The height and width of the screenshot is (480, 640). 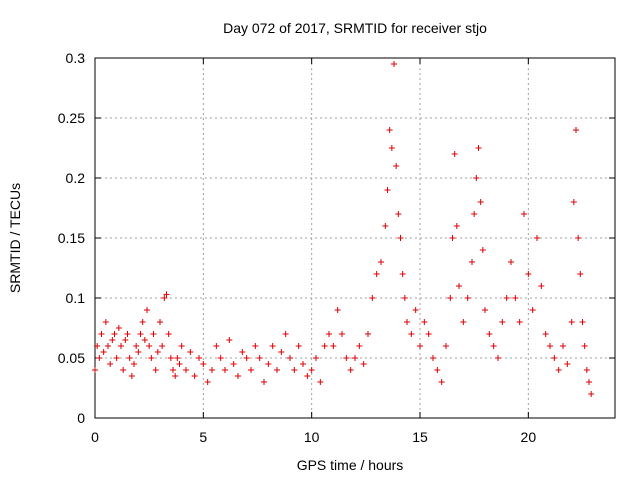 What do you see at coordinates (71, 118) in the screenshot?
I see `y-tick-label: 0.25` at bounding box center [71, 118].